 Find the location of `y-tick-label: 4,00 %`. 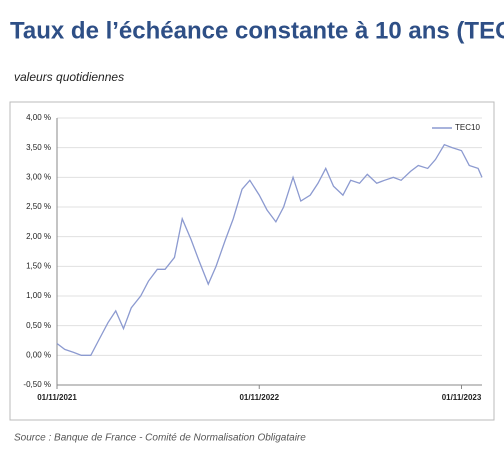

y-tick-label: 4,00 % is located at coordinates (38, 117).